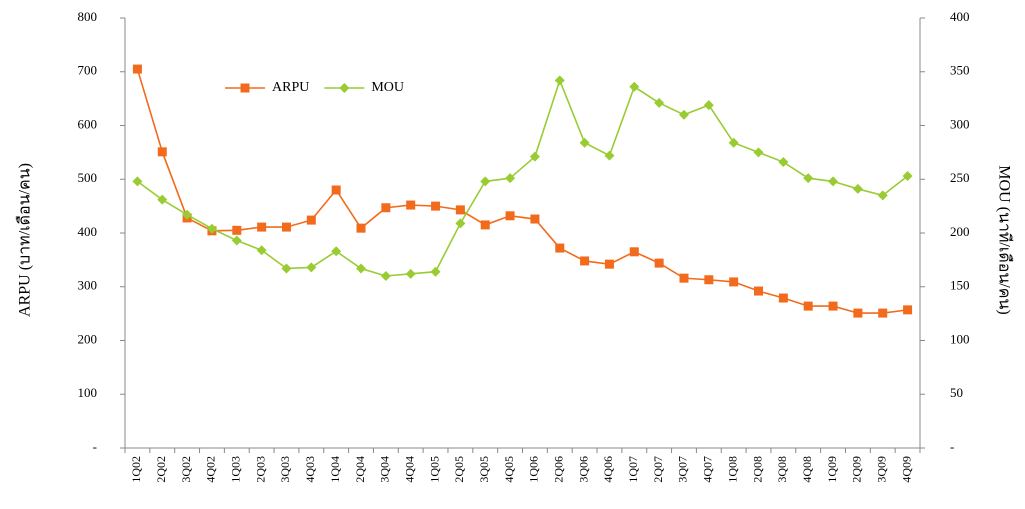  What do you see at coordinates (88, 338) in the screenshot?
I see `y-tick-label: 200` at bounding box center [88, 338].